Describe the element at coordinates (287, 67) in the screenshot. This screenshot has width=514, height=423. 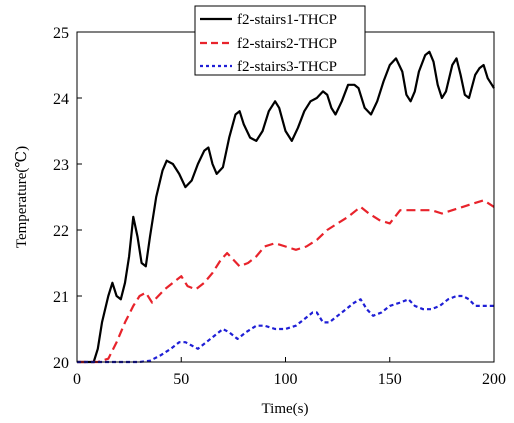
I see `legend-label-stairs3: f2-stairs3-THCP` at that location.